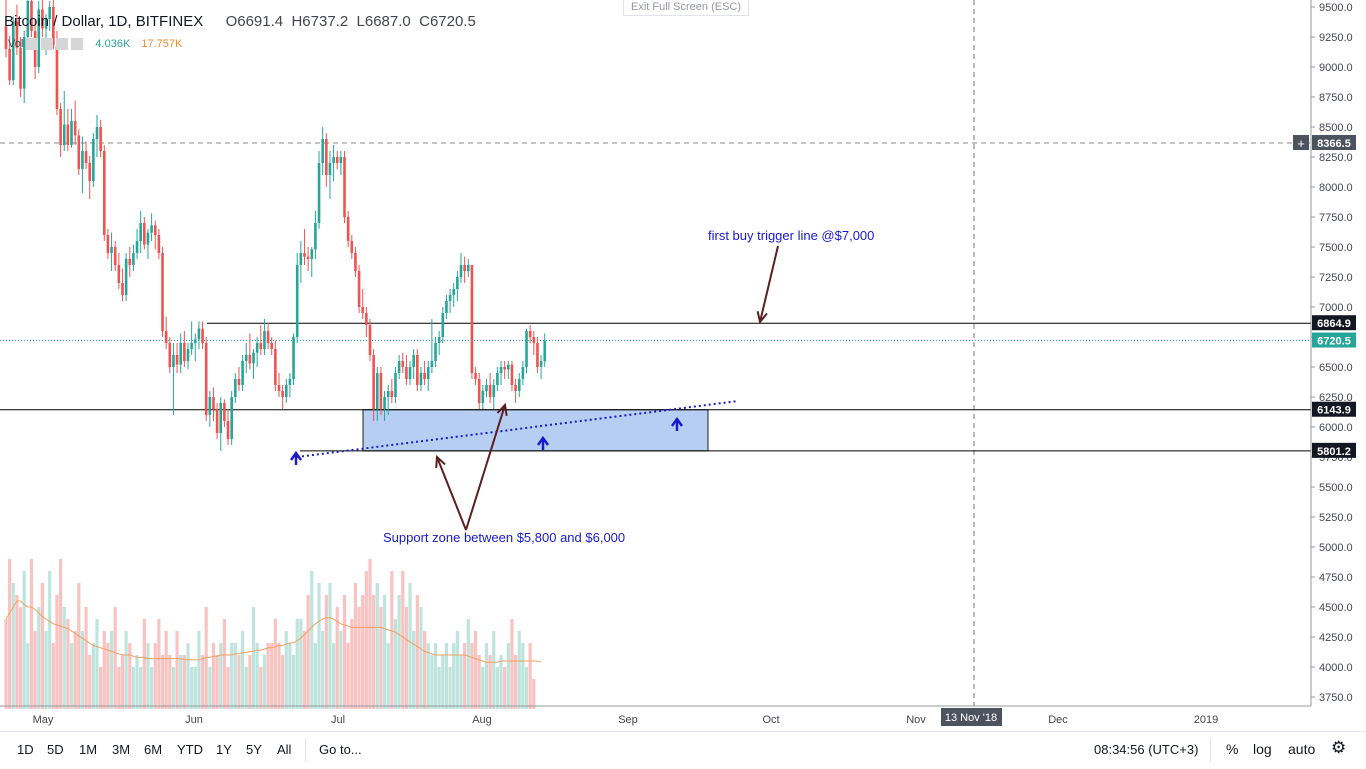 The height and width of the screenshot is (769, 1366). What do you see at coordinates (224, 749) in the screenshot?
I see `tf-1y: 1Y` at bounding box center [224, 749].